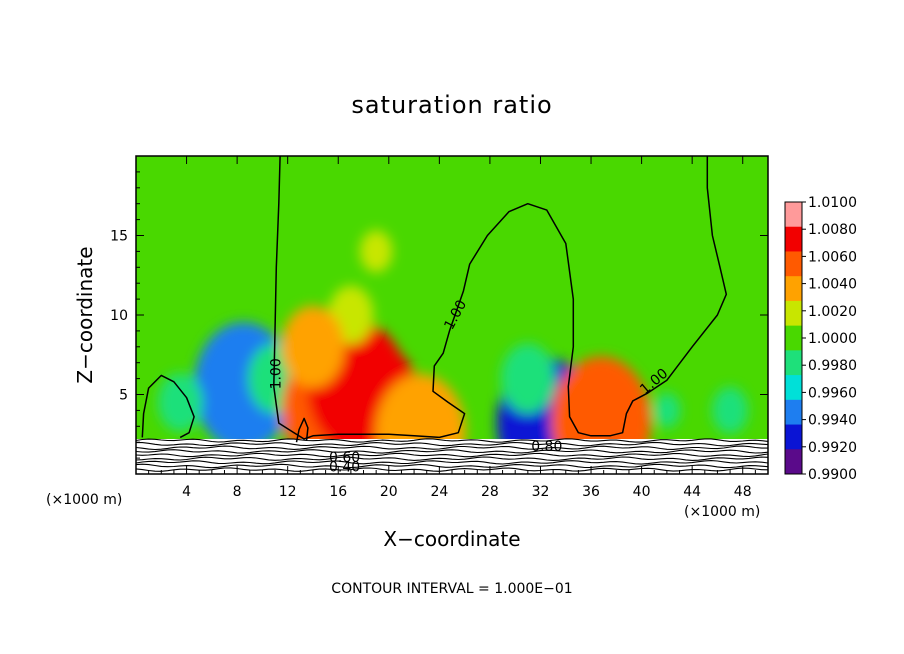 This screenshot has width=904, height=654. I want to click on y-tick-label: 5, so click(123, 396).